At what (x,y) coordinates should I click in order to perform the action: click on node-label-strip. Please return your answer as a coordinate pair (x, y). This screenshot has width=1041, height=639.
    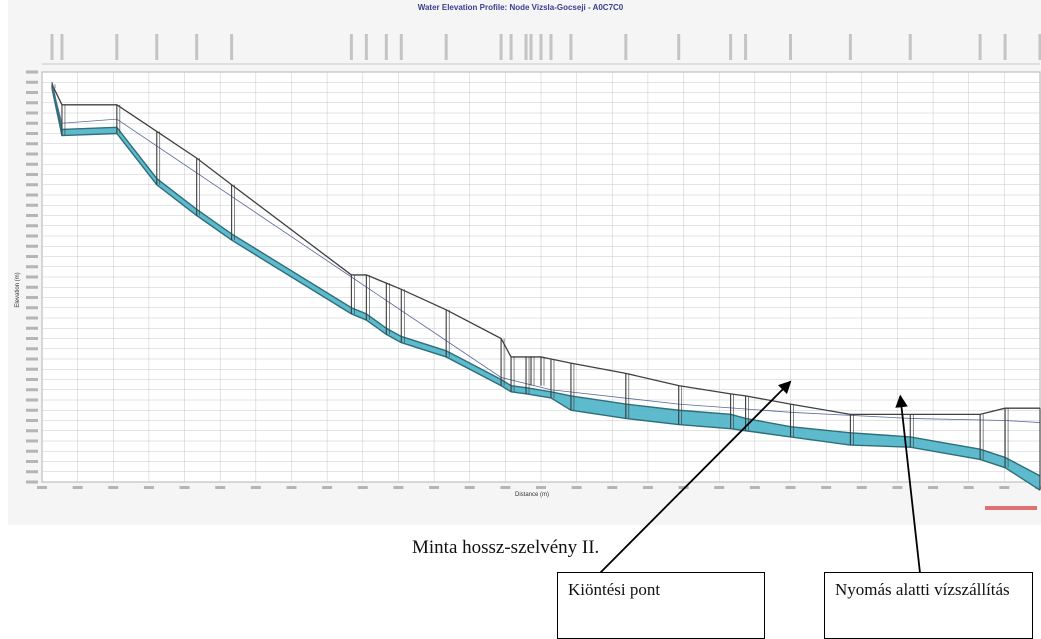
    Looking at the image, I should click on (541, 49).